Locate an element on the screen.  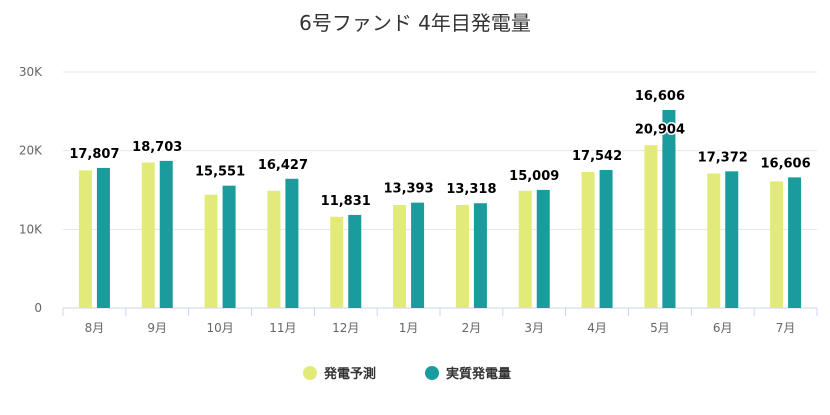
data-label: 15,551 is located at coordinates (220, 172).